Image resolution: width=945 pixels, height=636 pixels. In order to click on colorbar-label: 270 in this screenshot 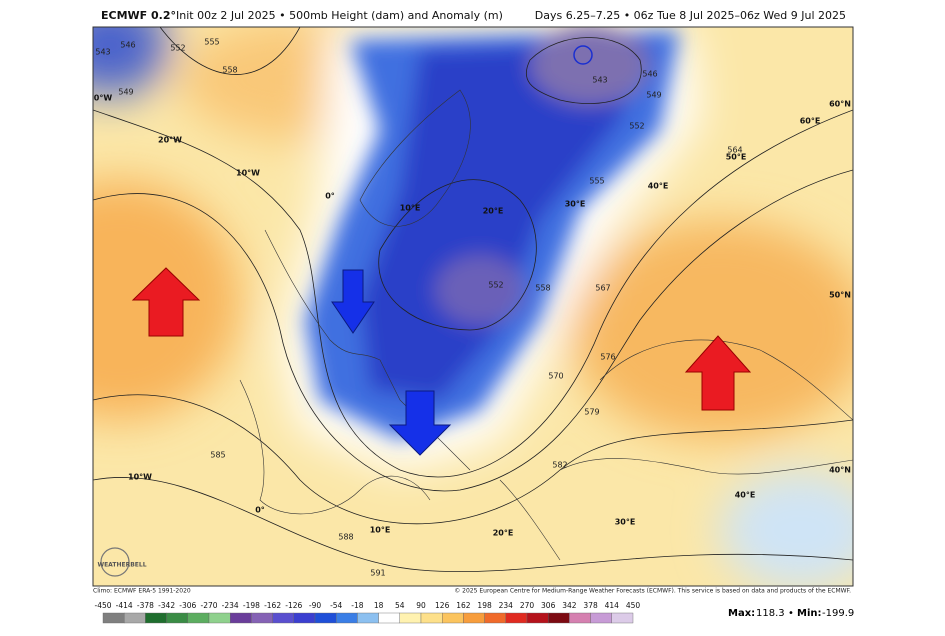, I will do `click(527, 605)`.